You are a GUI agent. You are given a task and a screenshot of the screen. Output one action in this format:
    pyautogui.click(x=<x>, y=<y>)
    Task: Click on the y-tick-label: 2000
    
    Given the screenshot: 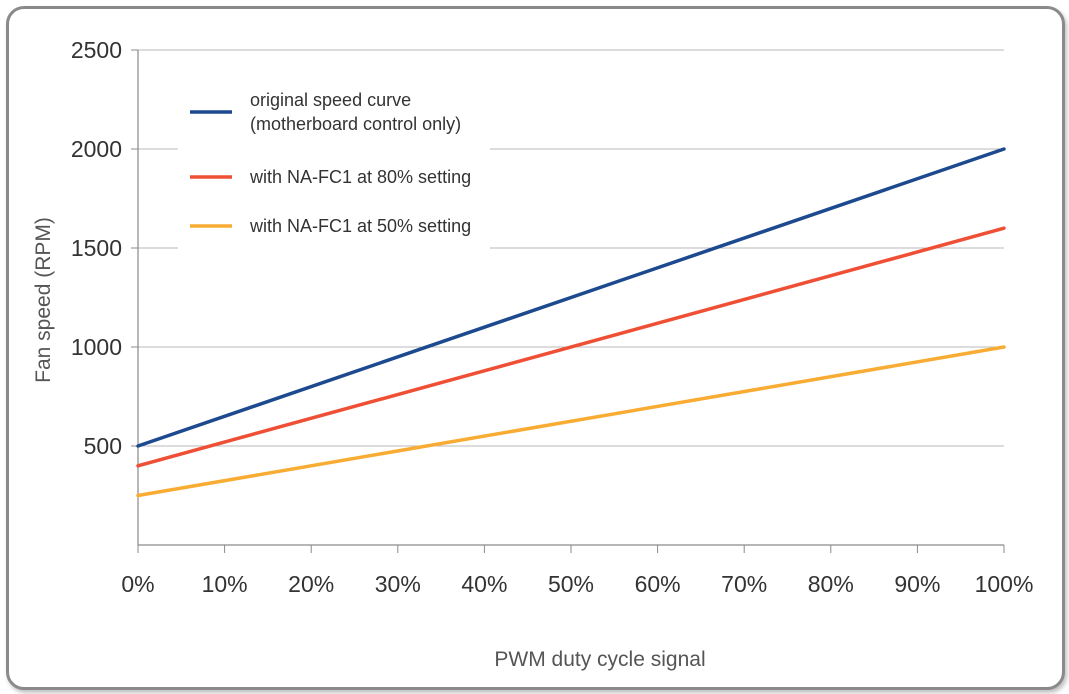 What is the action you would take?
    pyautogui.click(x=96, y=149)
    